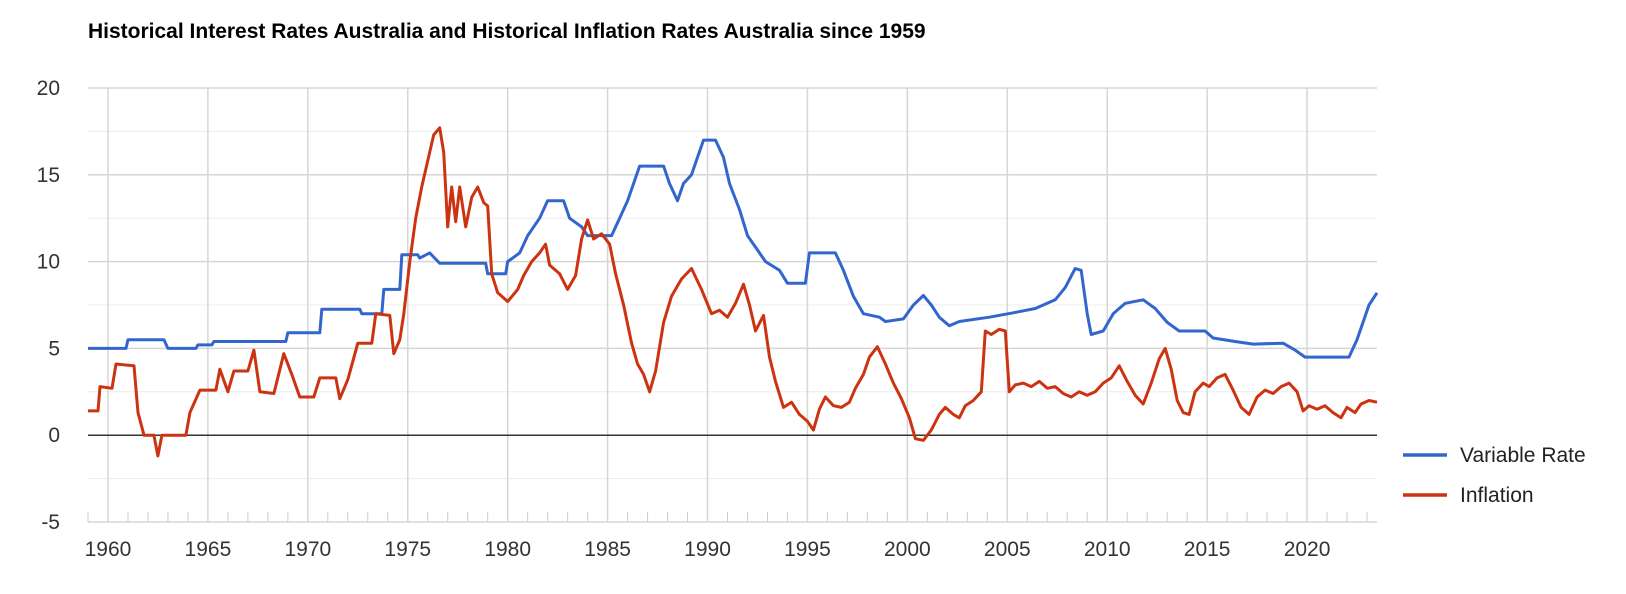  I want to click on x-tick-label: 1980, so click(507, 549).